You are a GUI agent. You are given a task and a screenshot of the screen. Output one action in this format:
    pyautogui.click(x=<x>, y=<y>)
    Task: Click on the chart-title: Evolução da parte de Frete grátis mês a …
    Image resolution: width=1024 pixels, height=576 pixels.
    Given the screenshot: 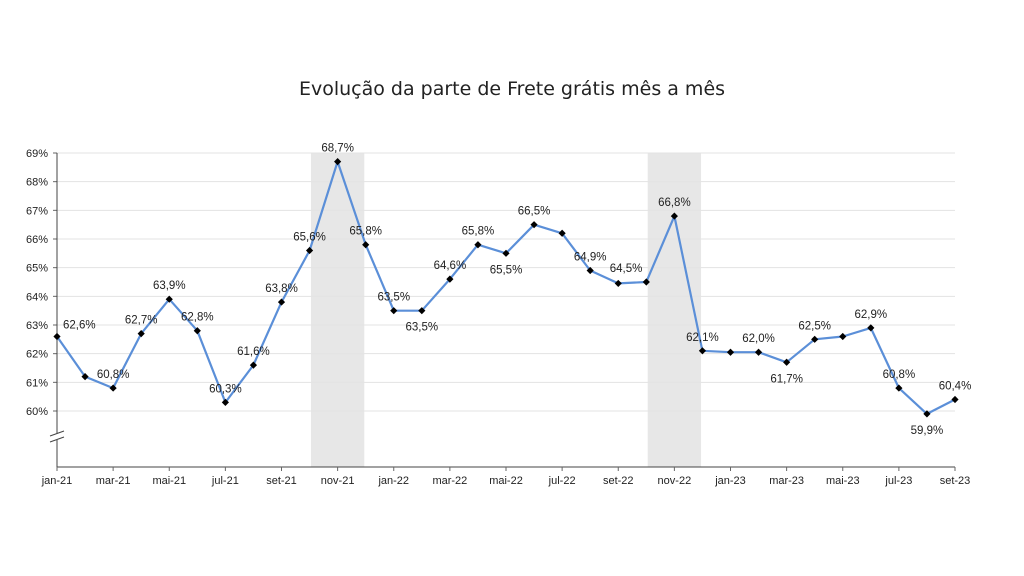 What is the action you would take?
    pyautogui.click(x=512, y=89)
    